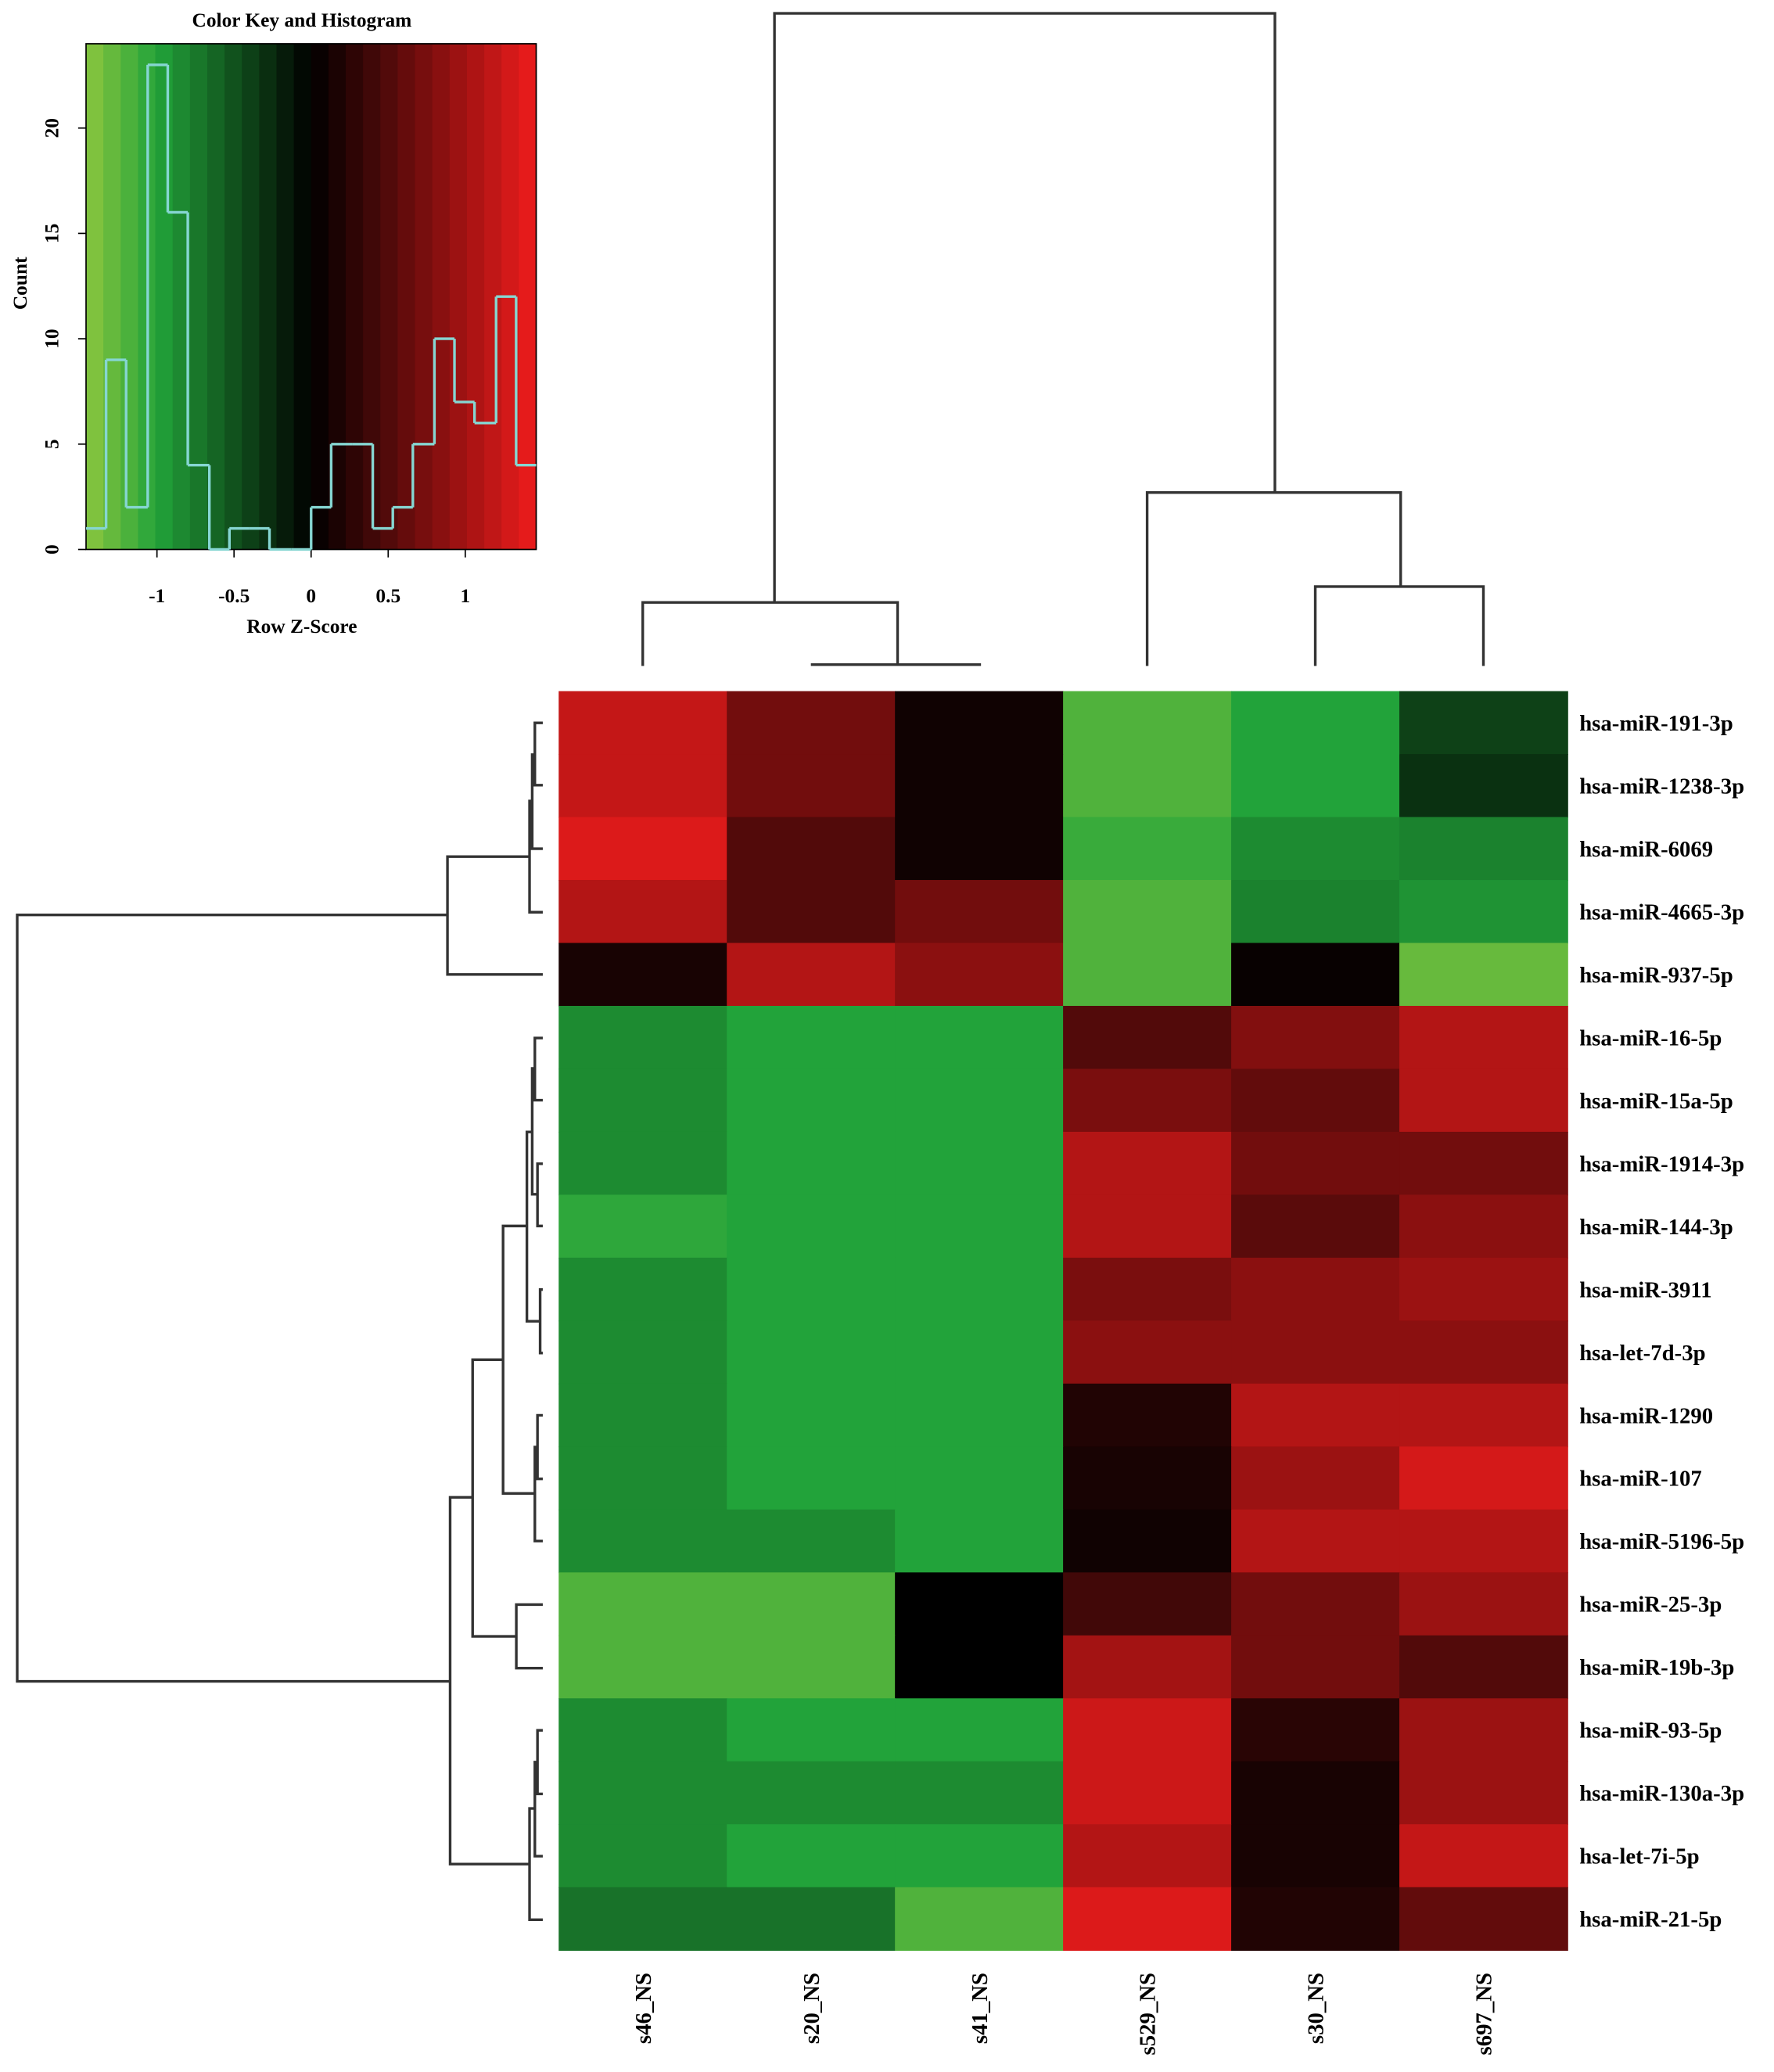 This screenshot has width=1774, height=2072. I want to click on row-label: hsa-miR-1290, so click(1646, 1415).